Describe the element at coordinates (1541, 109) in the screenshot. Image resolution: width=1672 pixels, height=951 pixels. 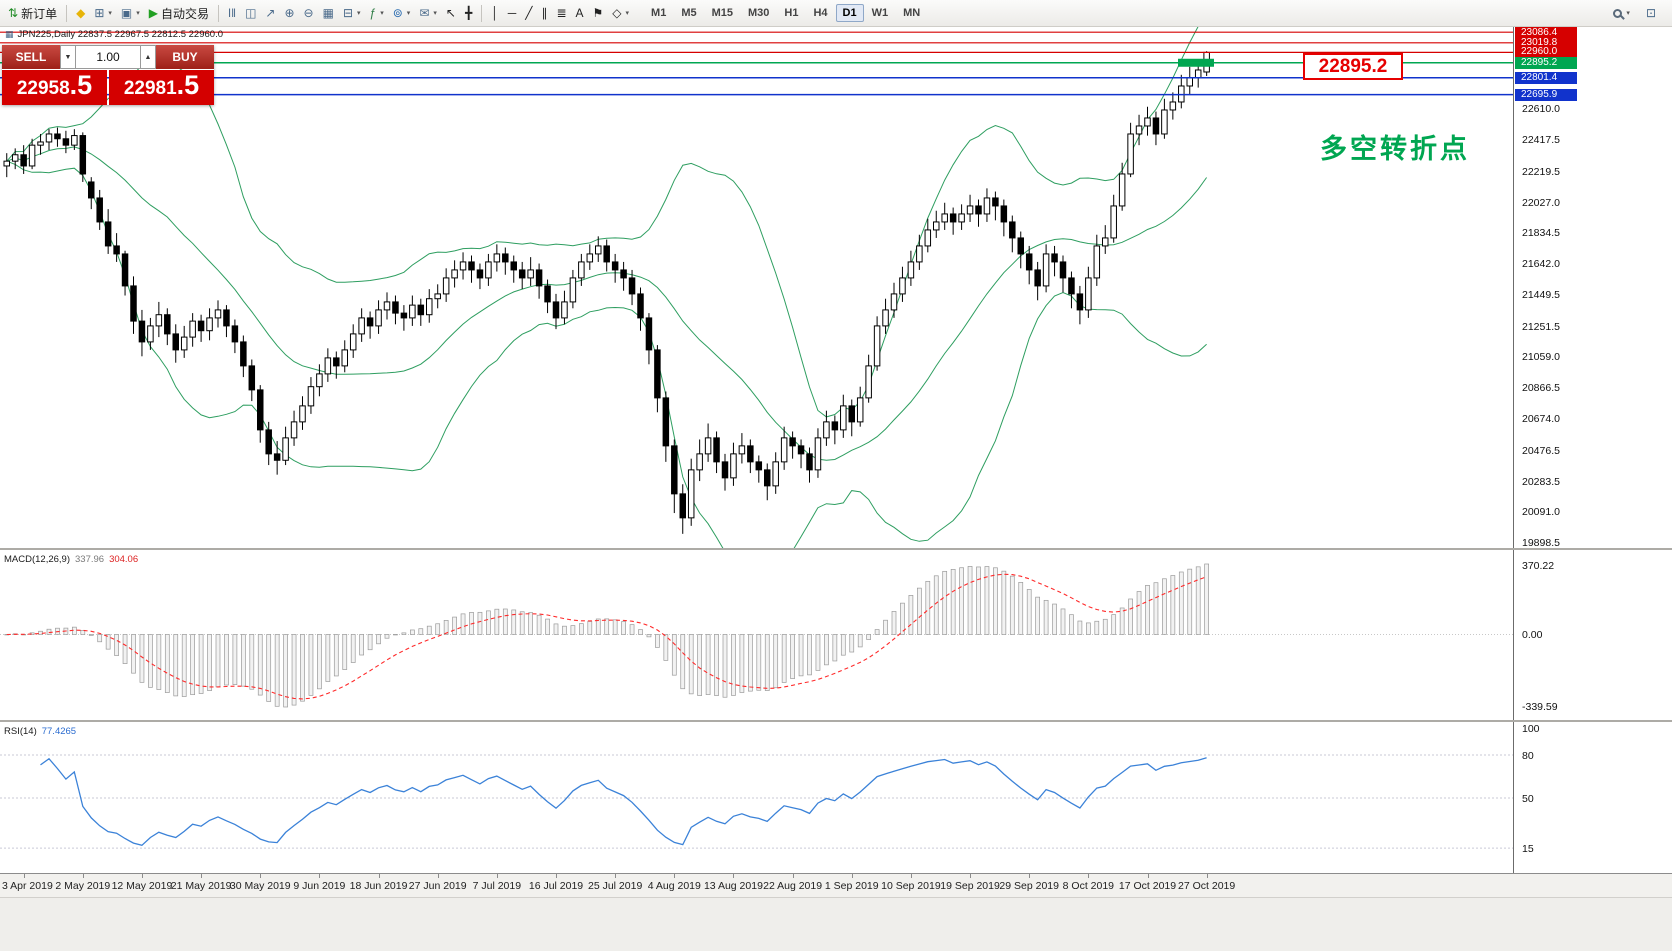
I see `price-tick-label: 22610.0` at that location.